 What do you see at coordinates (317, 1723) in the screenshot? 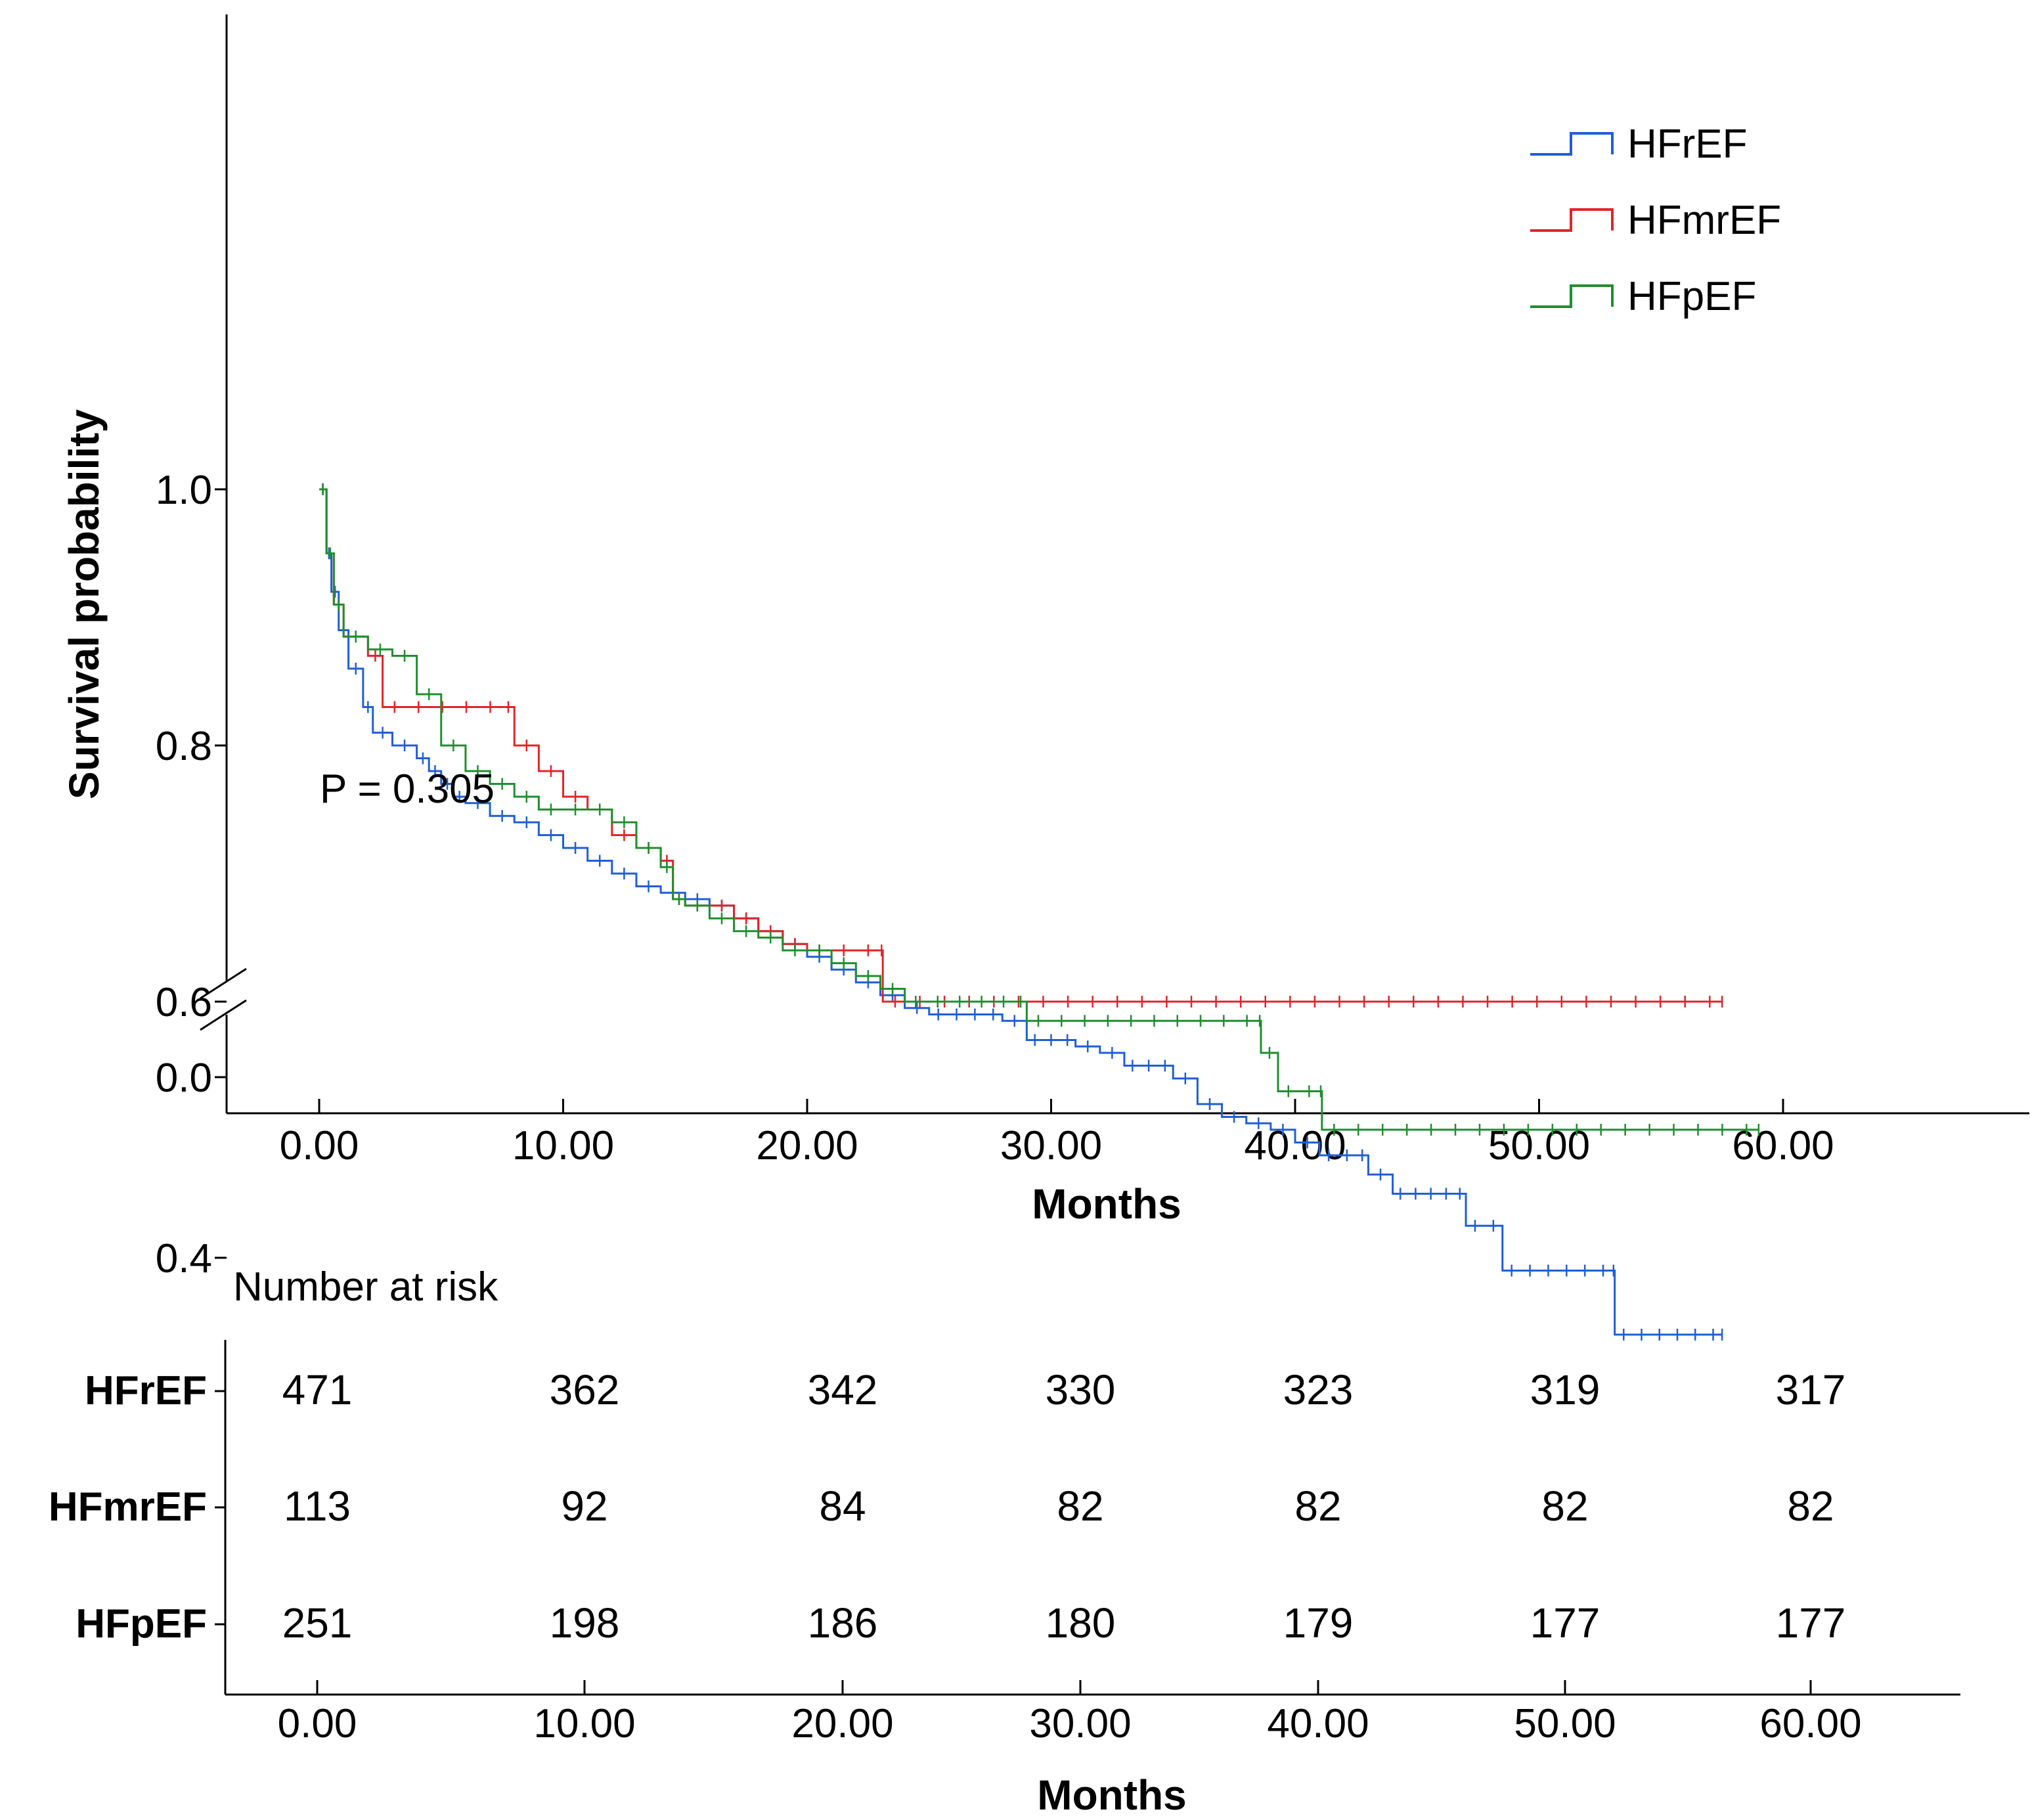
I see `risk-x-tick-label: 0.00` at bounding box center [317, 1723].